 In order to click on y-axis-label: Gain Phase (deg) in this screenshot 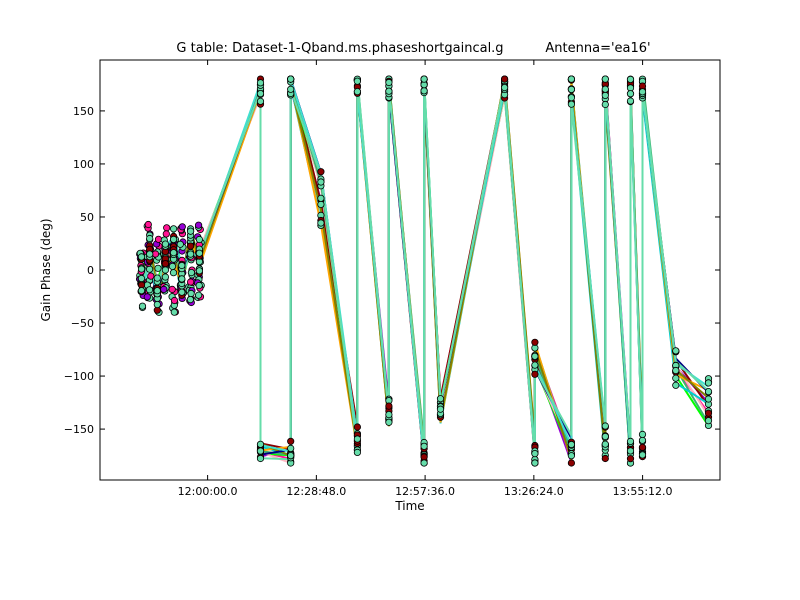, I will do `click(46, 269)`.